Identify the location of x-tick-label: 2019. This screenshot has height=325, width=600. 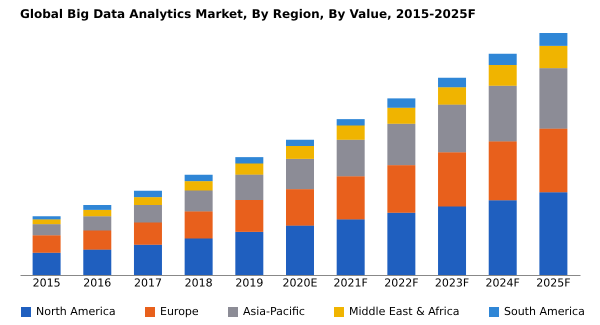
(249, 283).